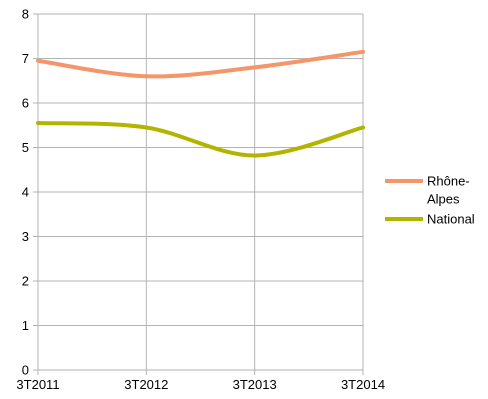 This screenshot has height=399, width=488. What do you see at coordinates (25, 147) in the screenshot?
I see `y-tick-label: 5` at bounding box center [25, 147].